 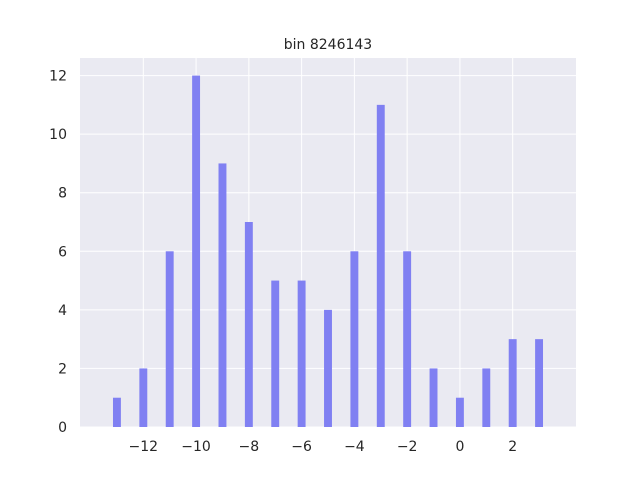 I want to click on y-tick-label: 6, so click(x=62, y=252).